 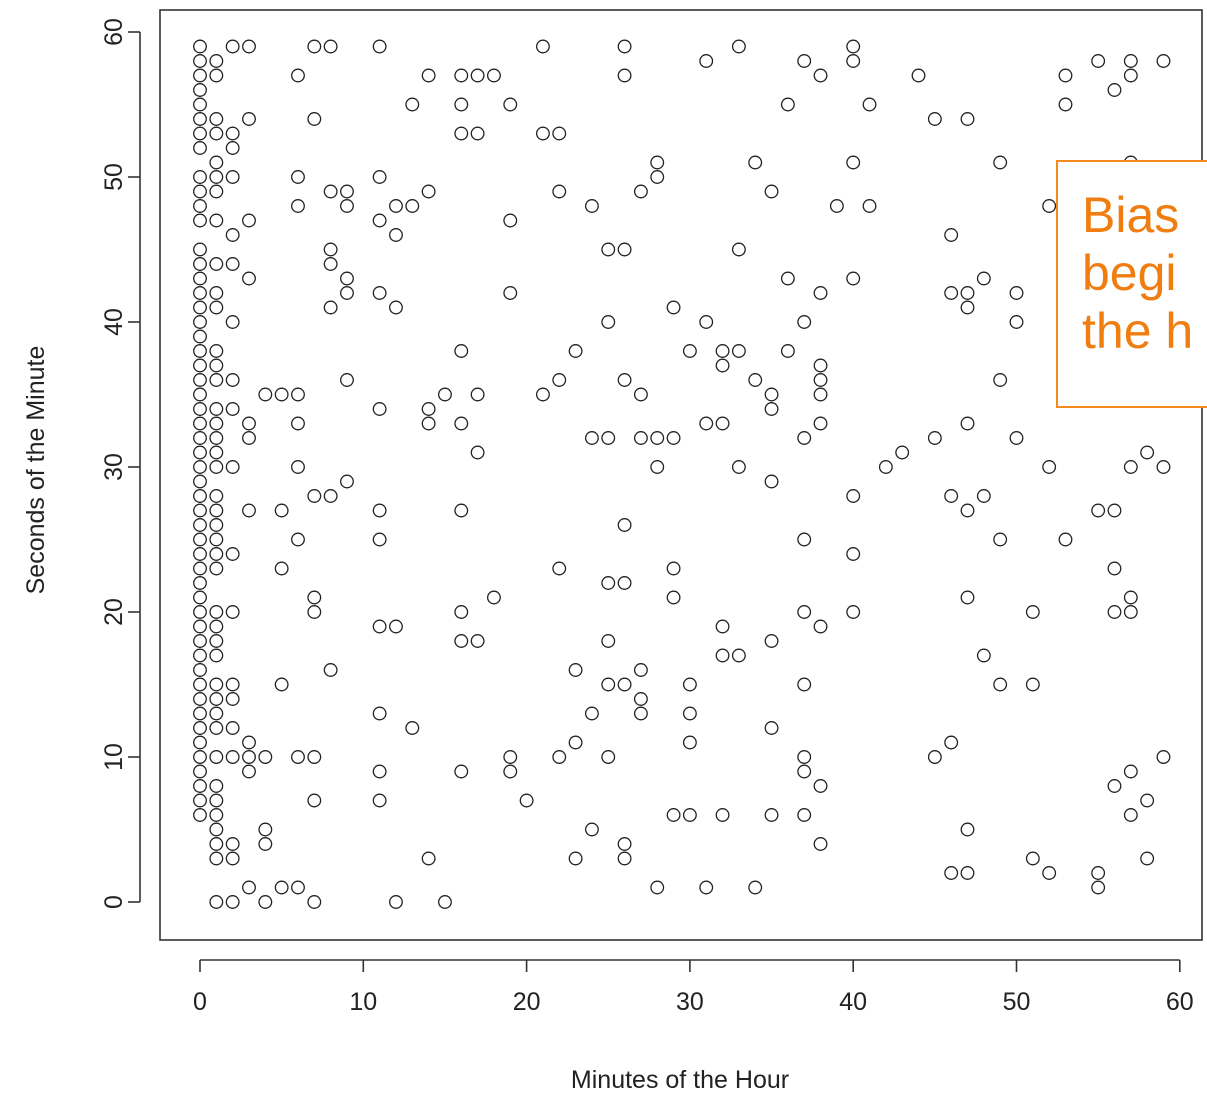 What do you see at coordinates (114, 322) in the screenshot?
I see `y-tick-label: 40` at bounding box center [114, 322].